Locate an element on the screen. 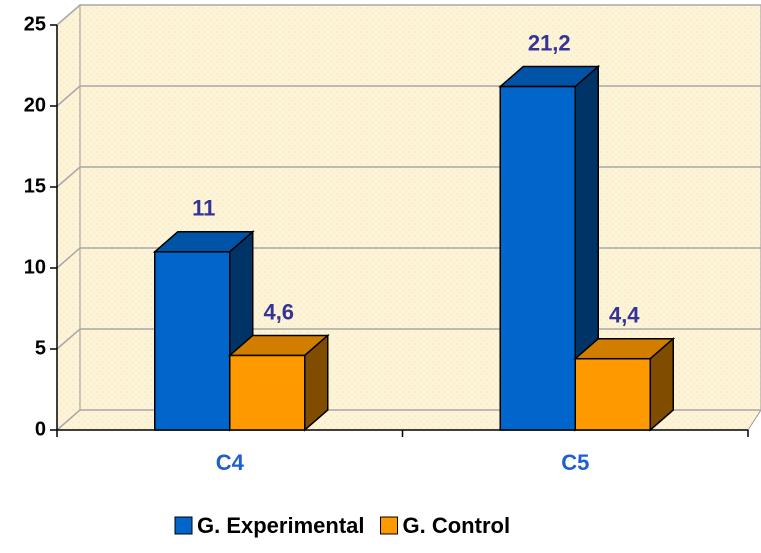 The width and height of the screenshot is (761, 553). y-tick-label: 5 is located at coordinates (40, 348).